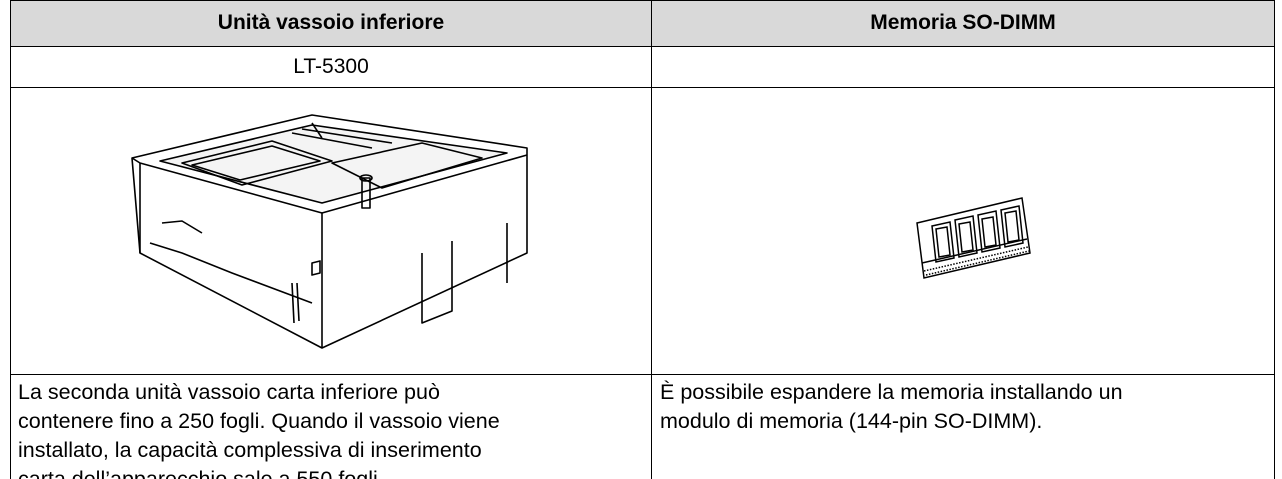  I want to click on description-line: modulo di memoria (144-pin SO-DIMM)., so click(851, 421).